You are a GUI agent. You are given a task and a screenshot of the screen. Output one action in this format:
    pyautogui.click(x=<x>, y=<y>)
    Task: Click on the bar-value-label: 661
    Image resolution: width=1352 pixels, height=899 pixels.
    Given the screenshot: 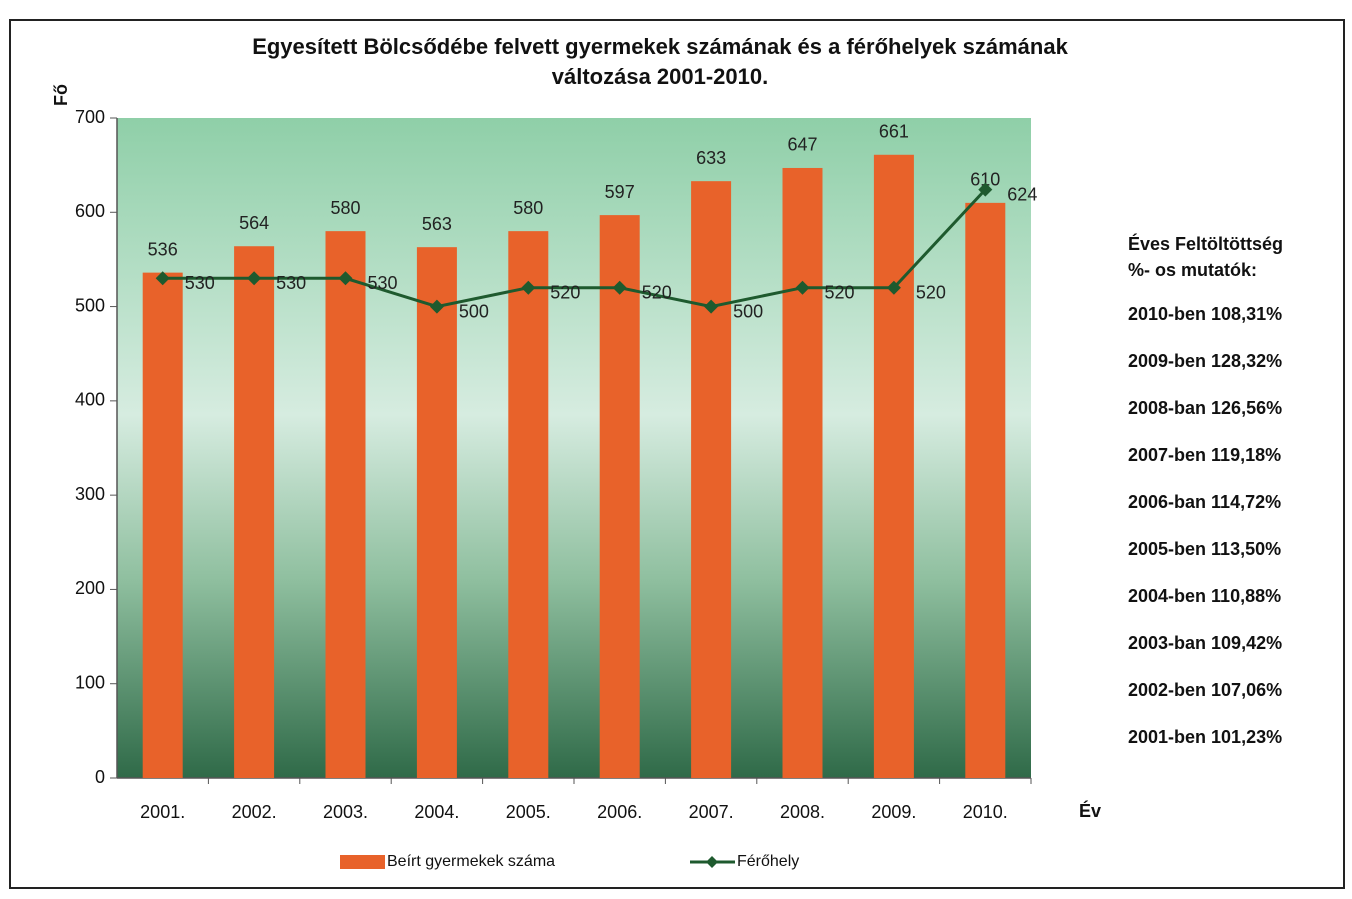 What is the action you would take?
    pyautogui.click(x=894, y=132)
    